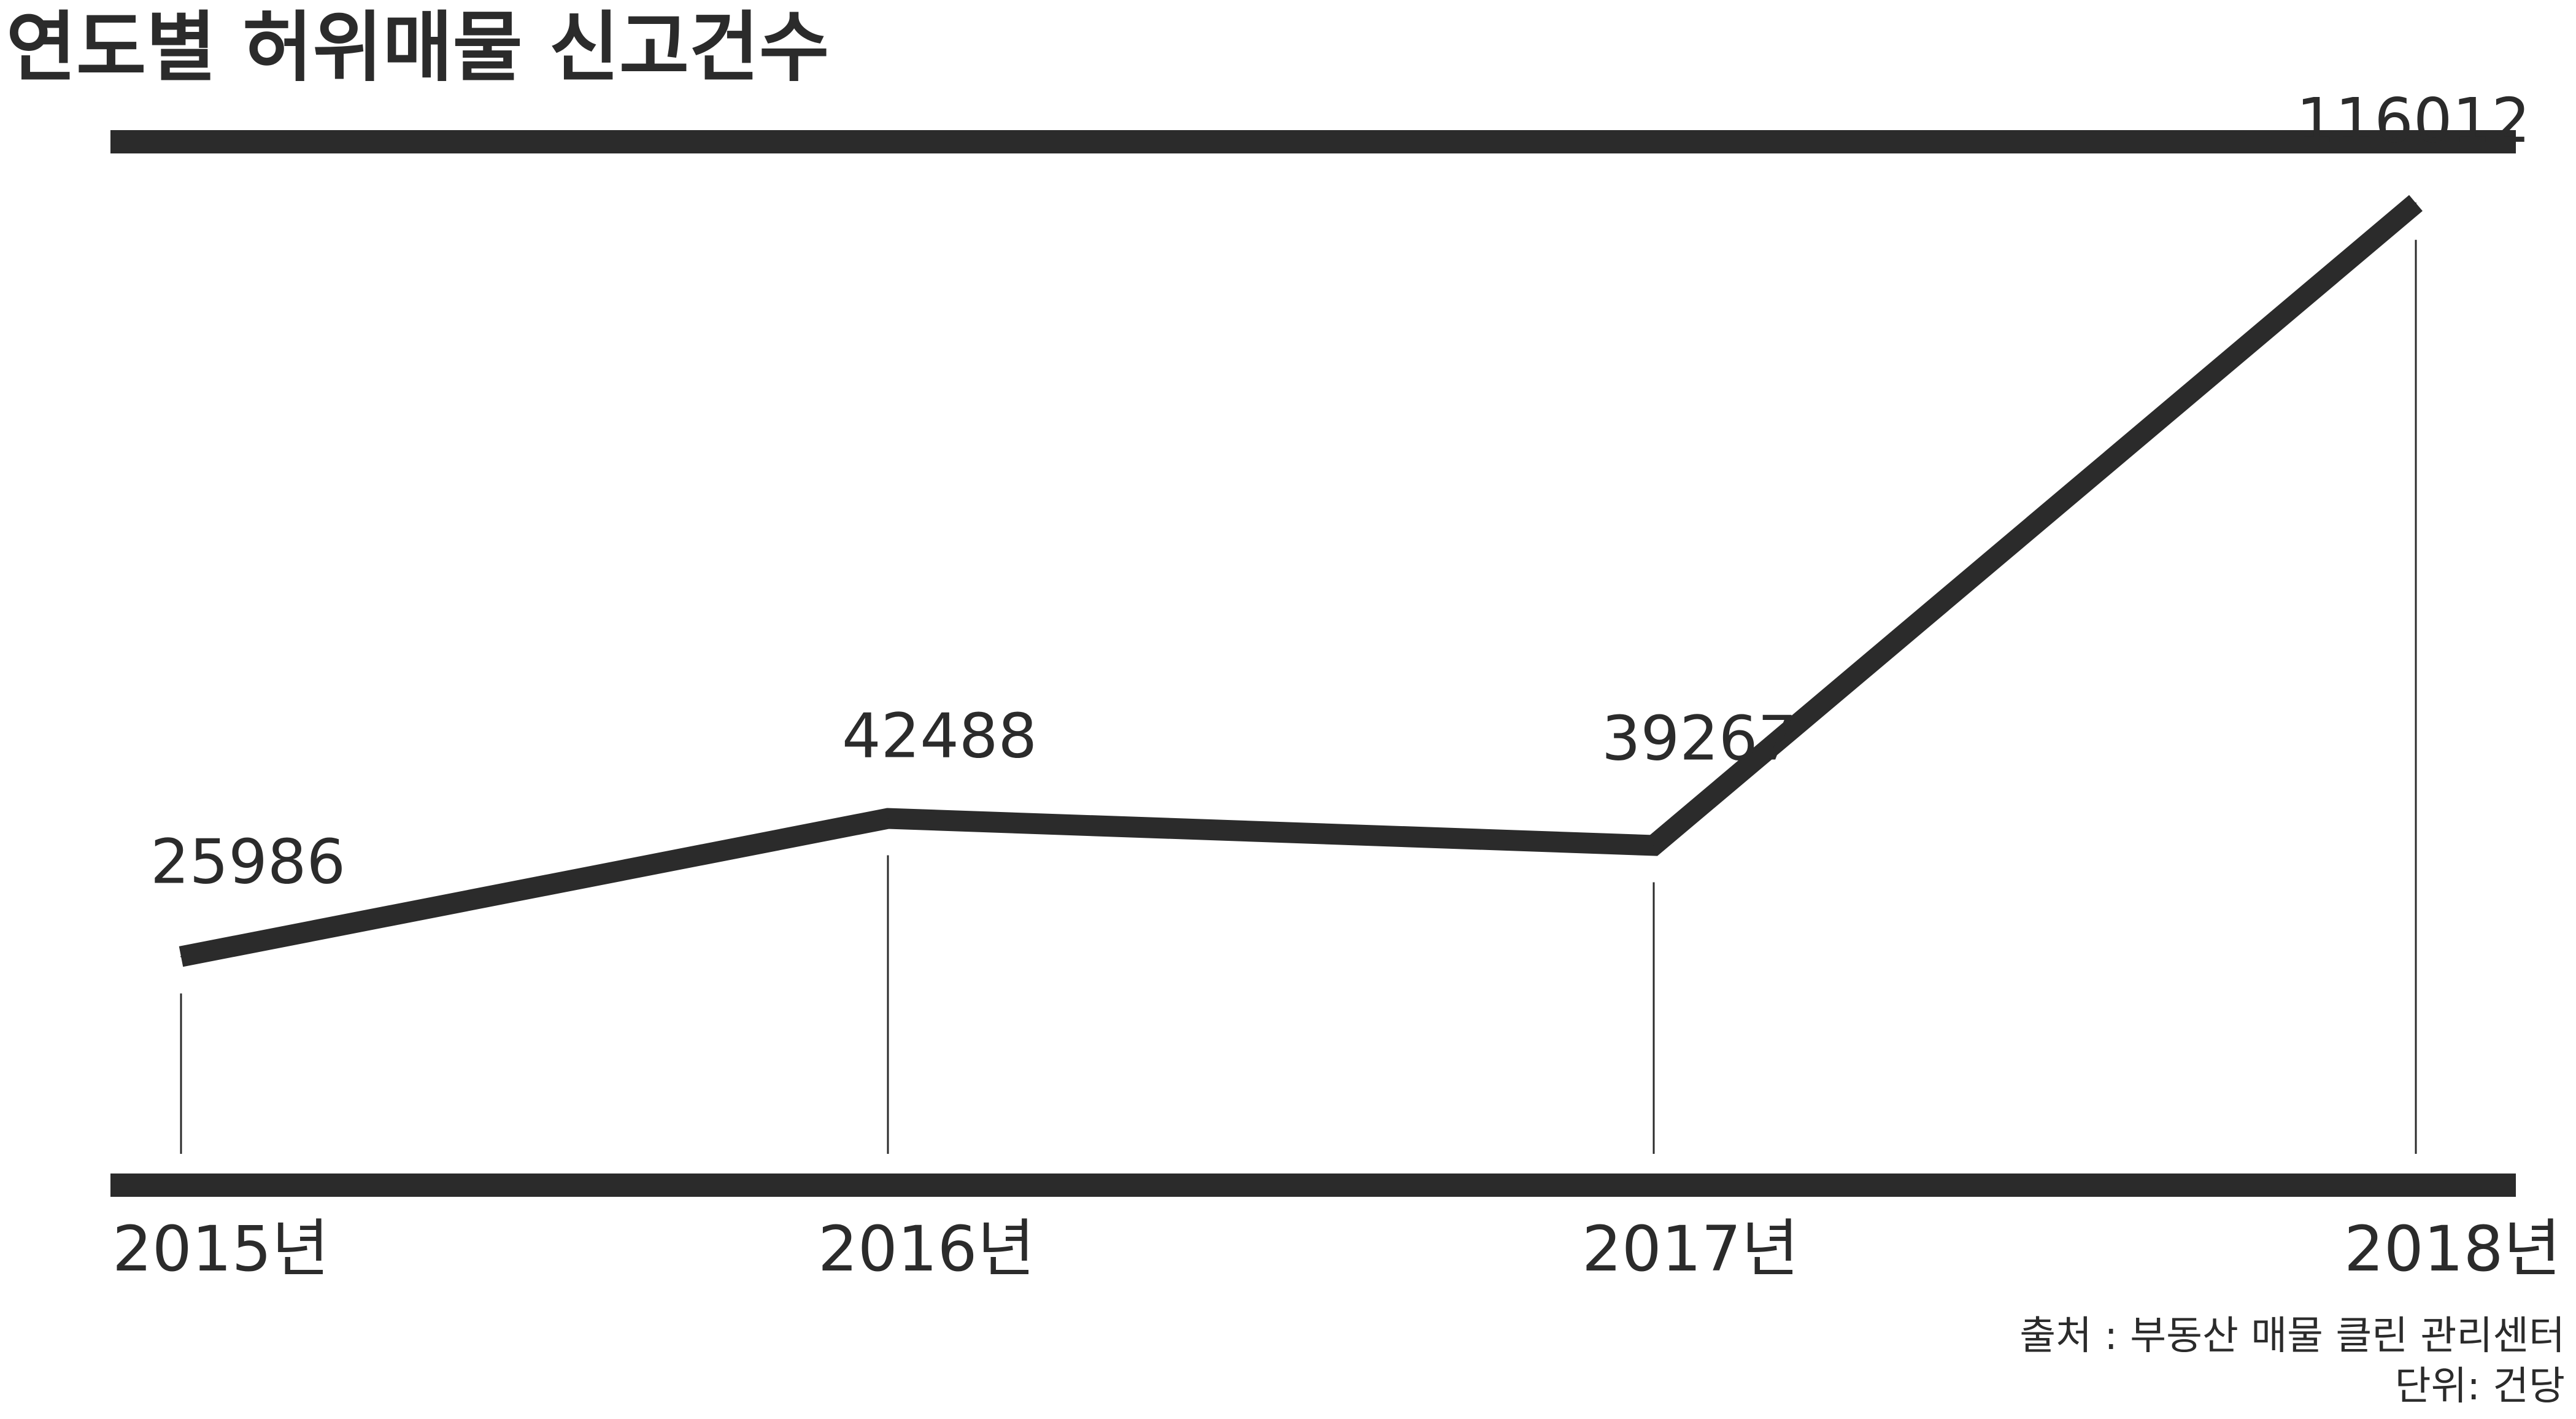  What do you see at coordinates (1699, 738) in the screenshot?
I see `data-label-2017년: 39267` at bounding box center [1699, 738].